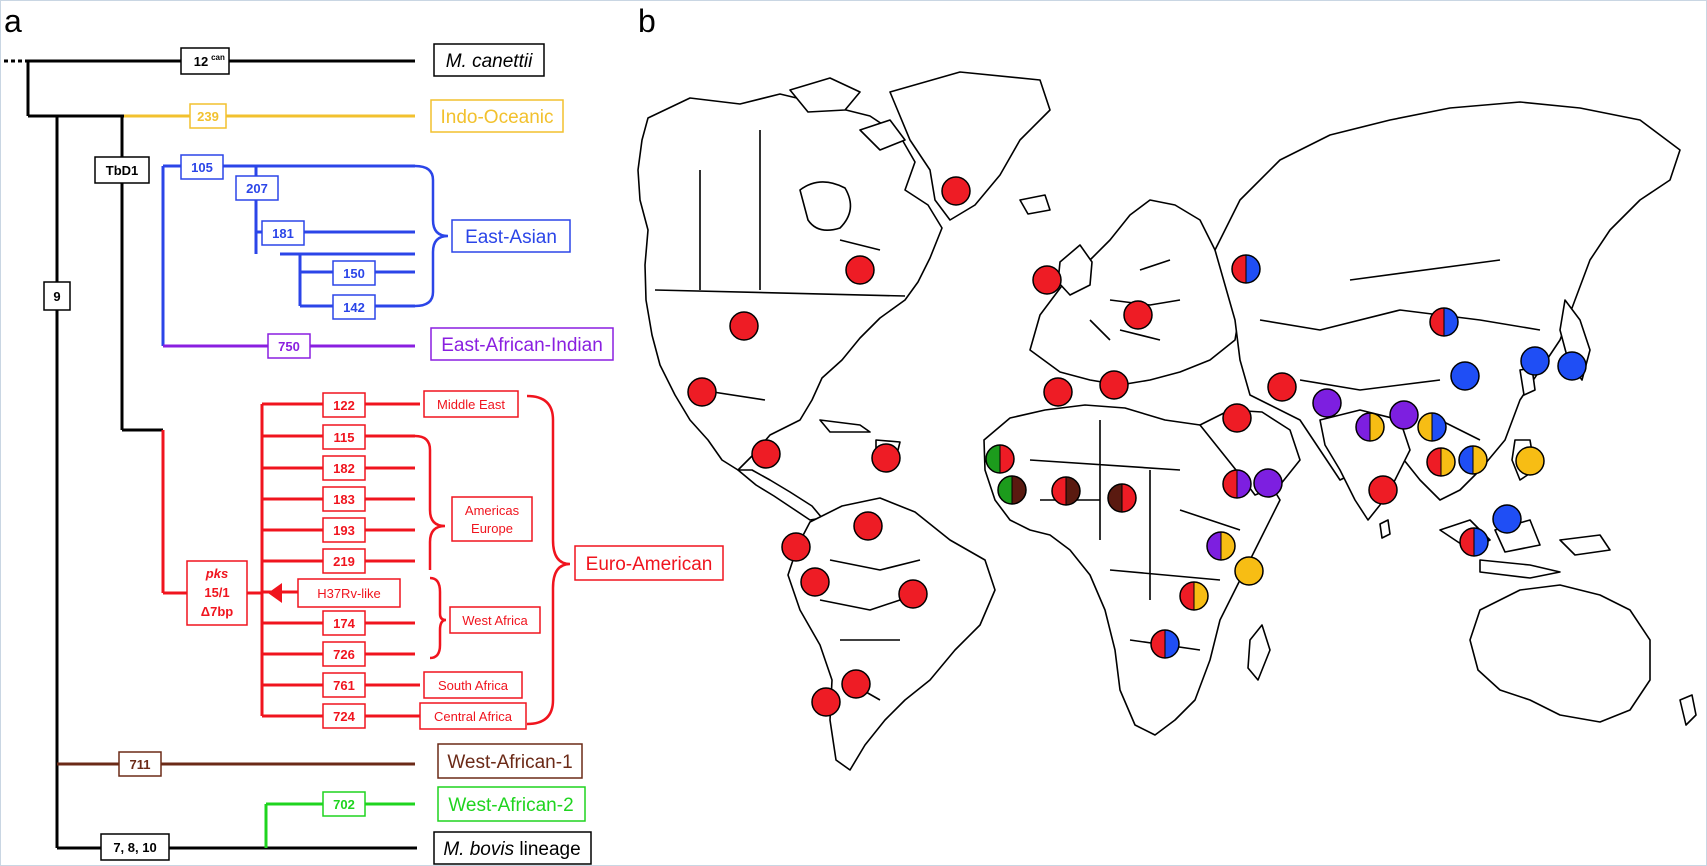 The height and width of the screenshot is (866, 1707). What do you see at coordinates (649, 564) in the screenshot?
I see `svg-text: Euro-American` at bounding box center [649, 564].